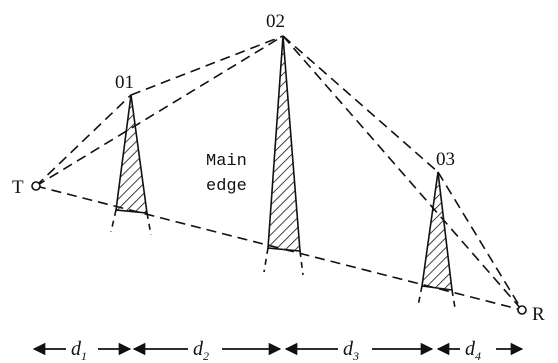 Image resolution: width=558 pixels, height=363 pixels. I want to click on obstacle-02-label: 02, so click(275, 21).